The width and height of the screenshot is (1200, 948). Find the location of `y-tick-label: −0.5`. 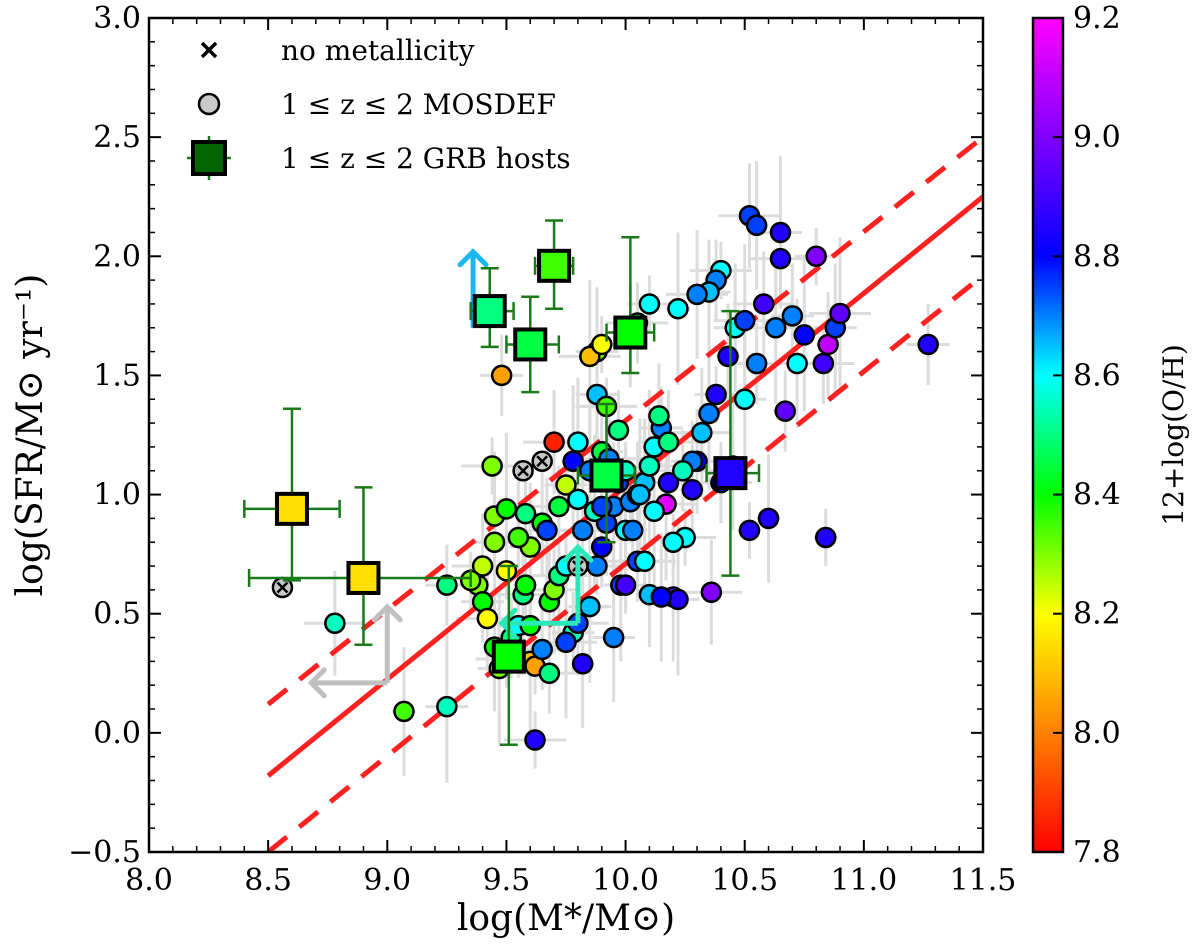

y-tick-label: −0.5 is located at coordinates (104, 852).